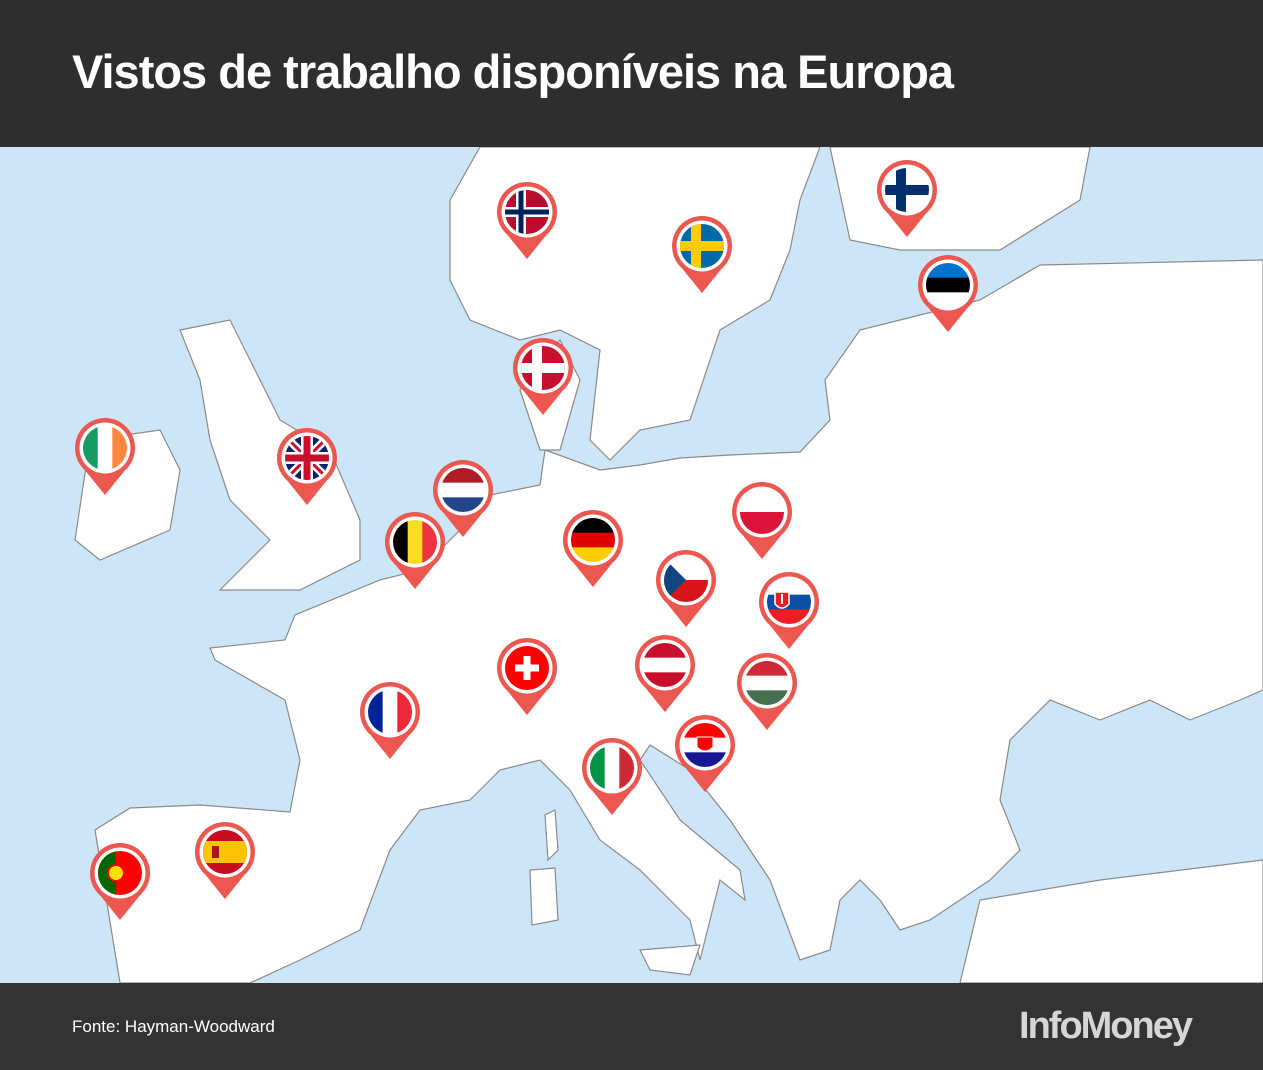  What do you see at coordinates (631, 1026) in the screenshot?
I see `footer: Fonte: Hayman-Woodward InfoMoney` at bounding box center [631, 1026].